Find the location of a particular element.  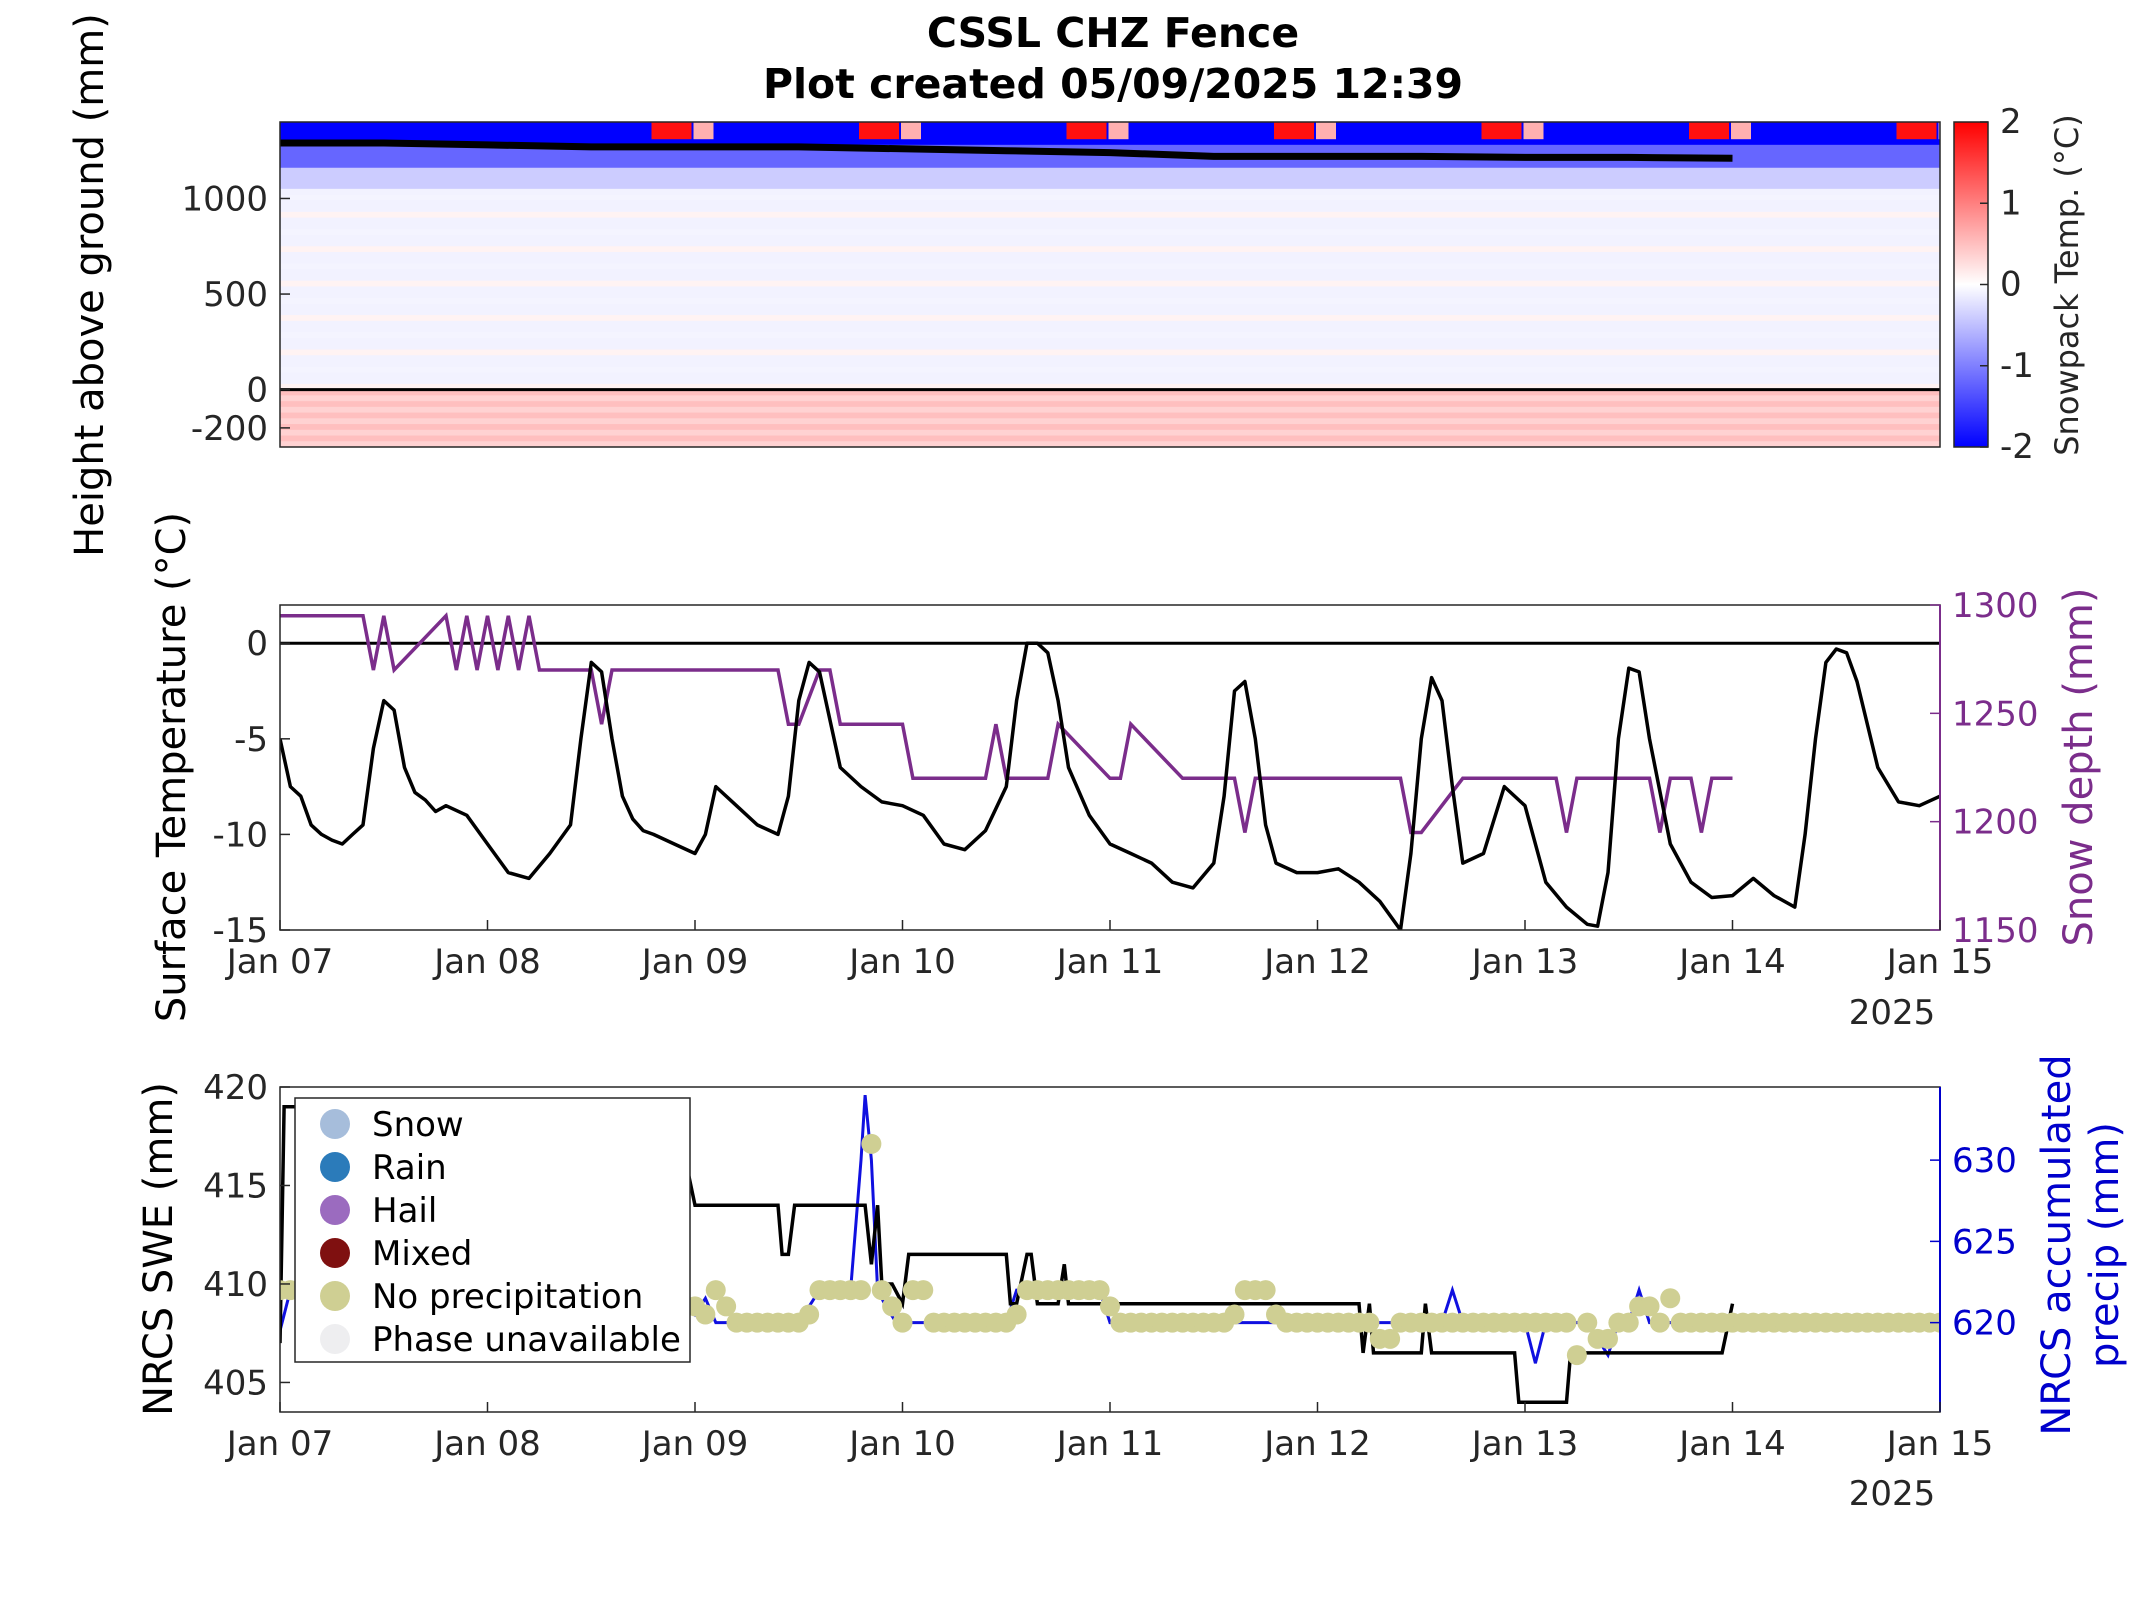

precip-y-ticks: 630 625 620 is located at coordinates (1973, 1242).